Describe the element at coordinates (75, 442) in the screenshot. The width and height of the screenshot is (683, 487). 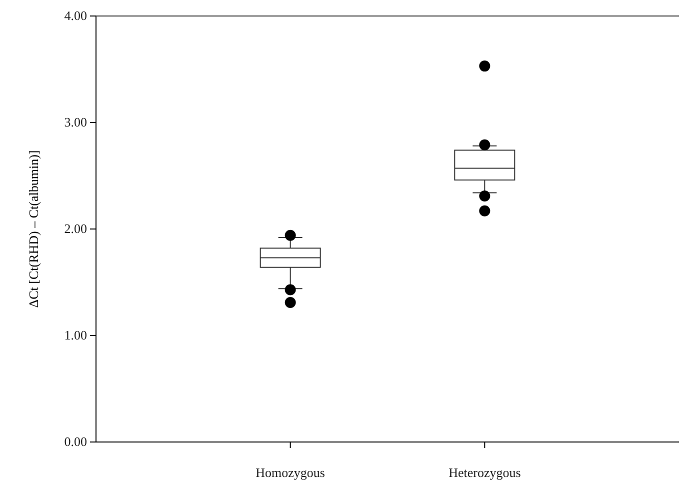
I see `y-tick-label: 0.00` at that location.